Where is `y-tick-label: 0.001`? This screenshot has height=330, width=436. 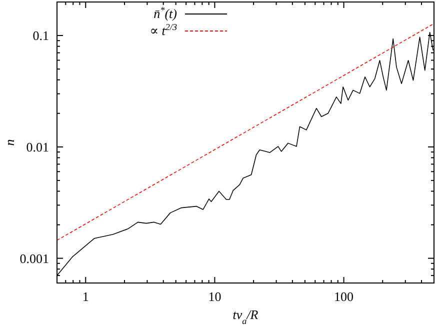
y-tick-label: 0.001 is located at coordinates (34, 258).